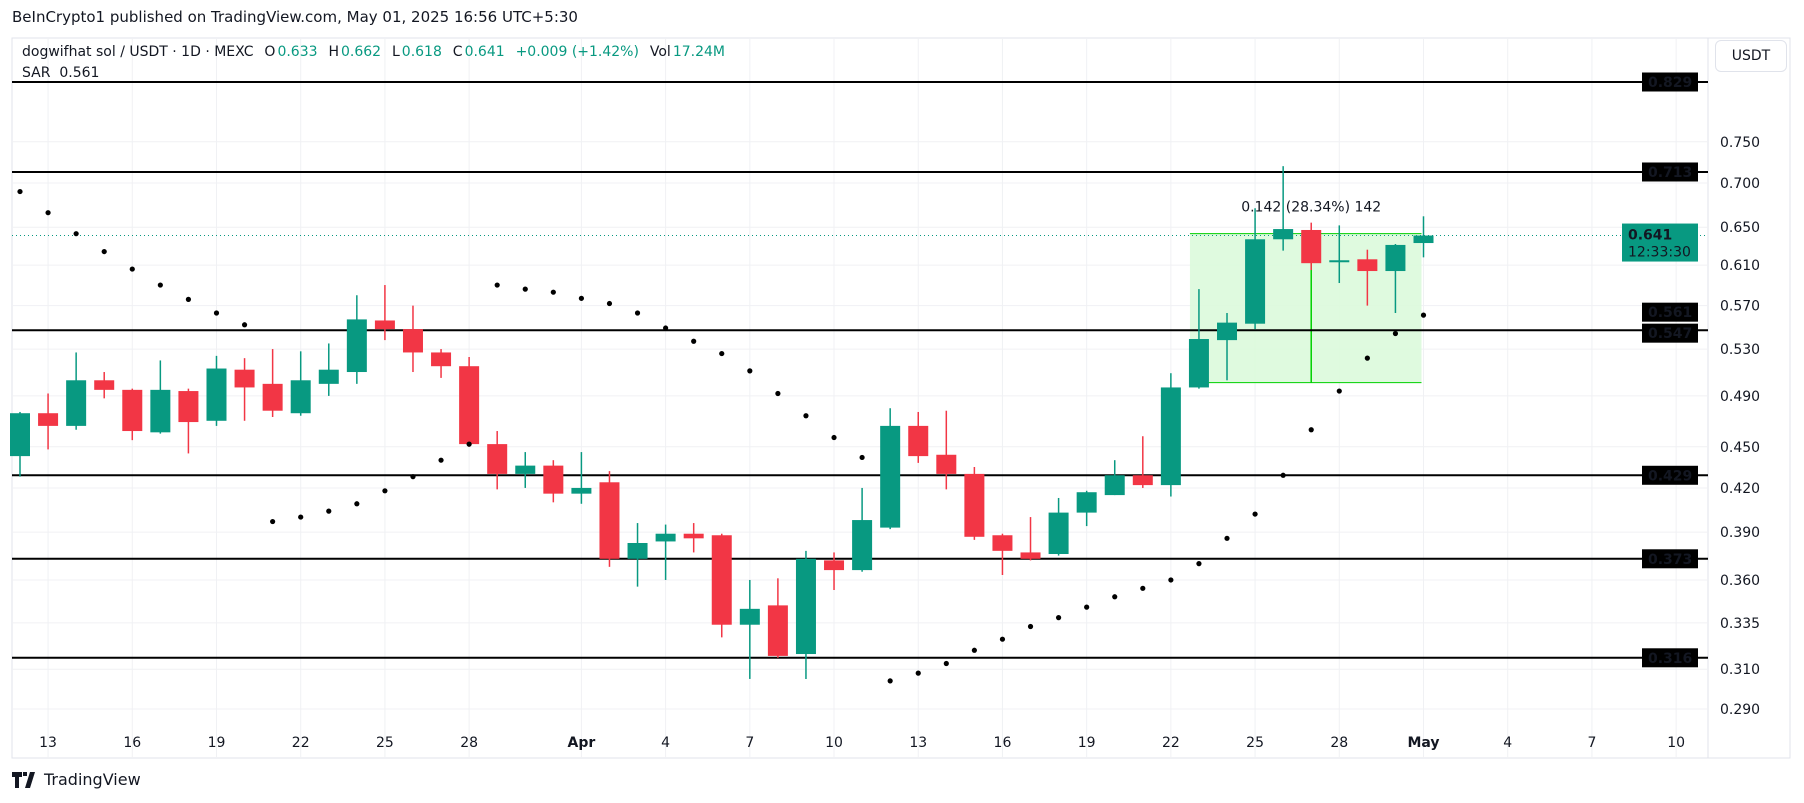 This screenshot has width=1804, height=803. Describe the element at coordinates (79, 73) in the screenshot. I see `sar-value: 0.561` at that location.